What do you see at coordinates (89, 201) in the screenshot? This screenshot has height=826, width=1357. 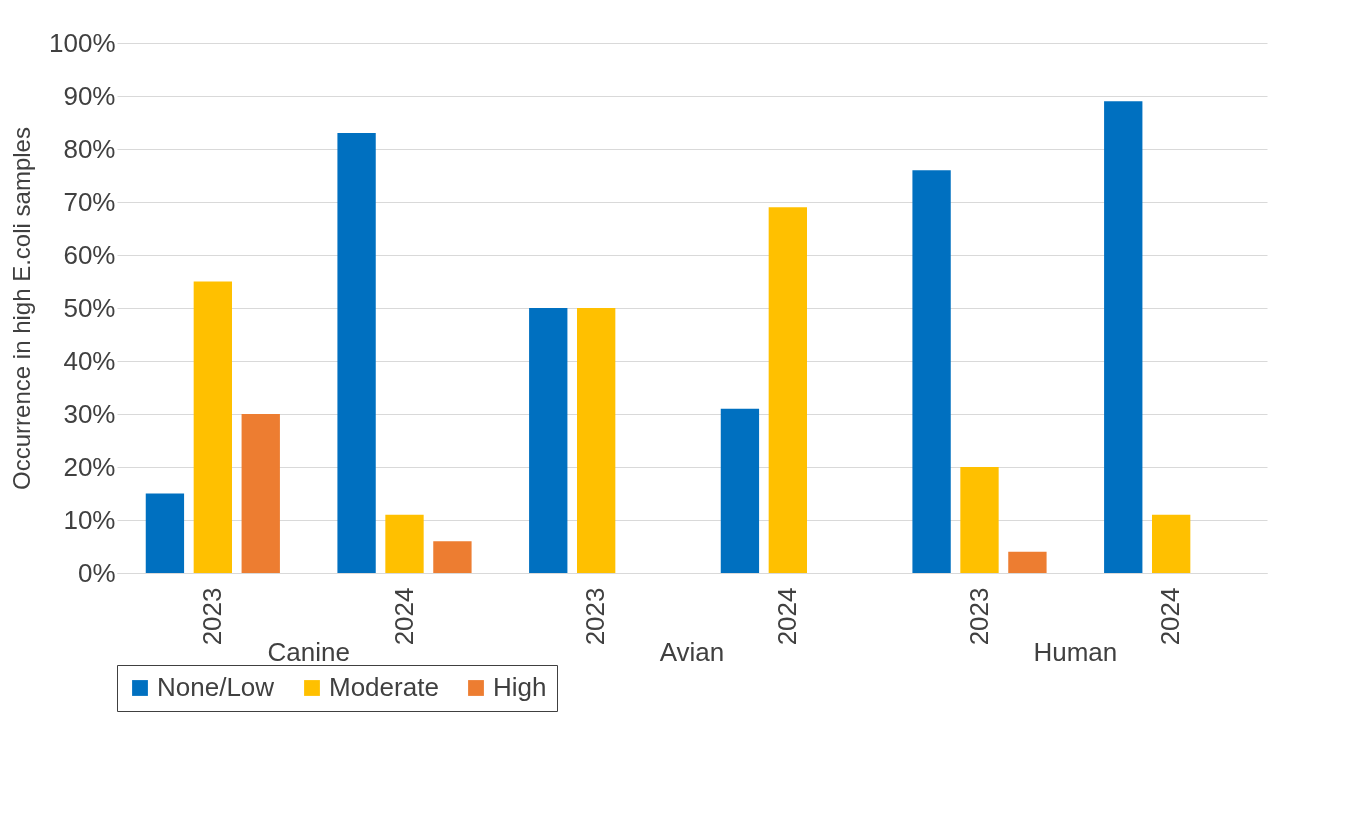 I see `y-tick-label: 70%` at bounding box center [89, 201].